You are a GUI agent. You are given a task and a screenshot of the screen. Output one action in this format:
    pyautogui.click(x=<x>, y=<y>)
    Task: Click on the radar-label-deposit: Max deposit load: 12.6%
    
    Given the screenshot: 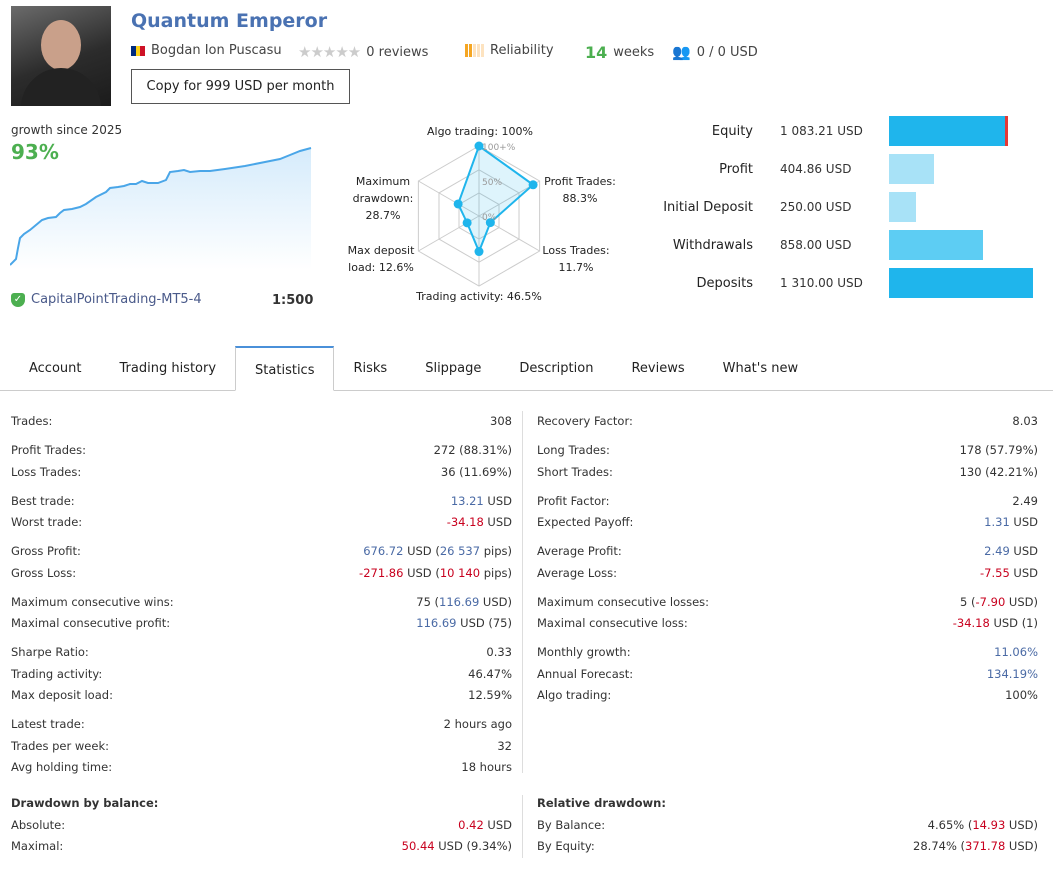 What is the action you would take?
    pyautogui.click(x=381, y=259)
    